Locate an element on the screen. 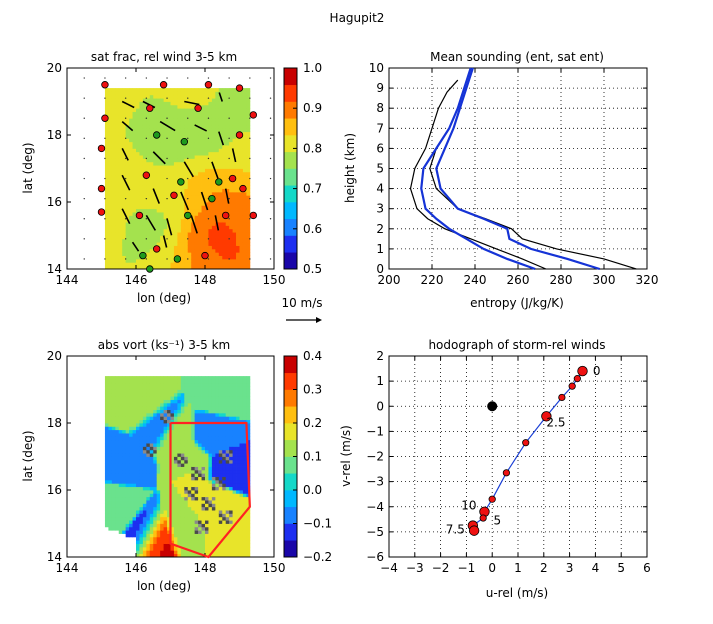 The image size is (713, 624). hodograph-label: 2.5 is located at coordinates (555, 423).